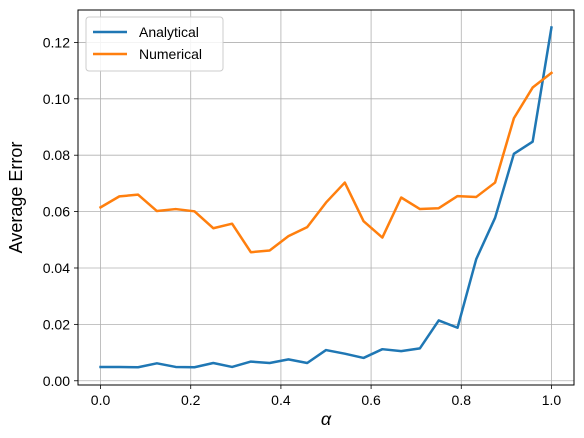 The width and height of the screenshot is (584, 438). Describe the element at coordinates (56, 99) in the screenshot. I see `y-tick-label: 0.10` at that location.